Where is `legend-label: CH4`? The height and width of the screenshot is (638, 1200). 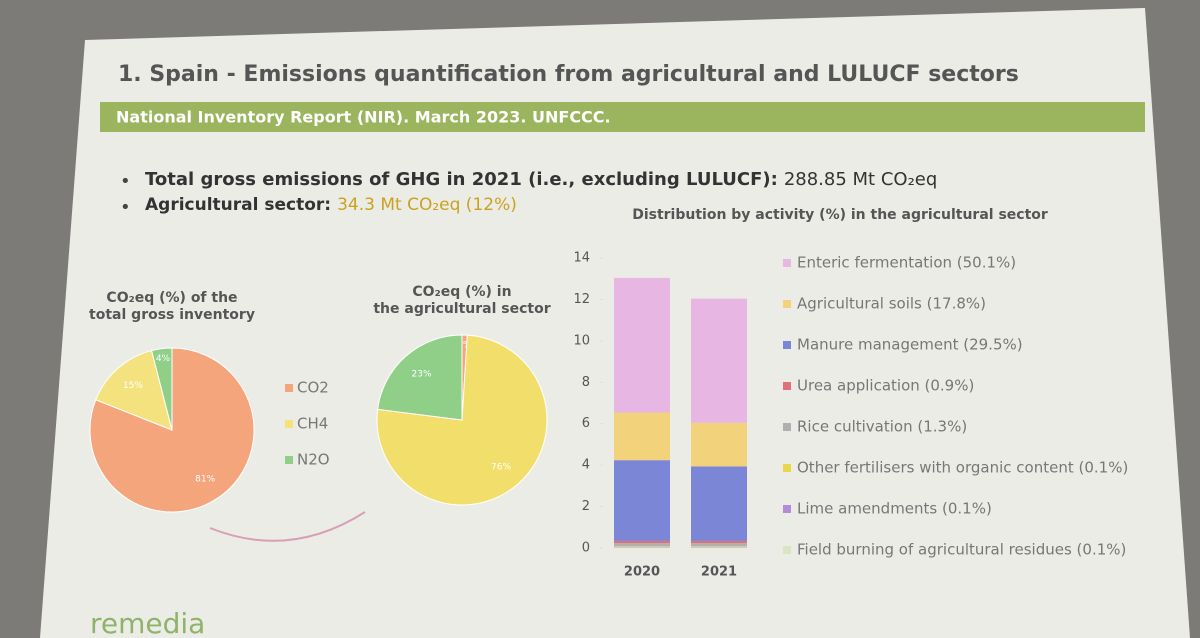 legend-label: CH4 is located at coordinates (312, 424).